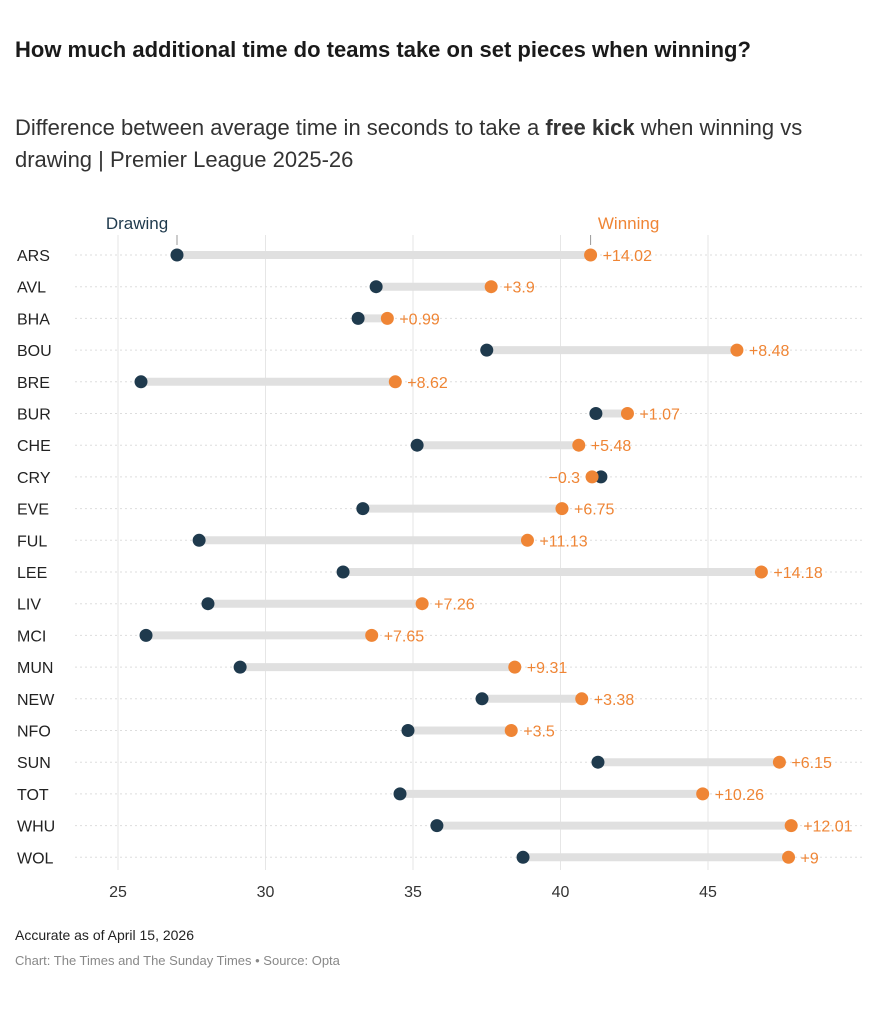  I want to click on x-tick-label: 35, so click(413, 892).